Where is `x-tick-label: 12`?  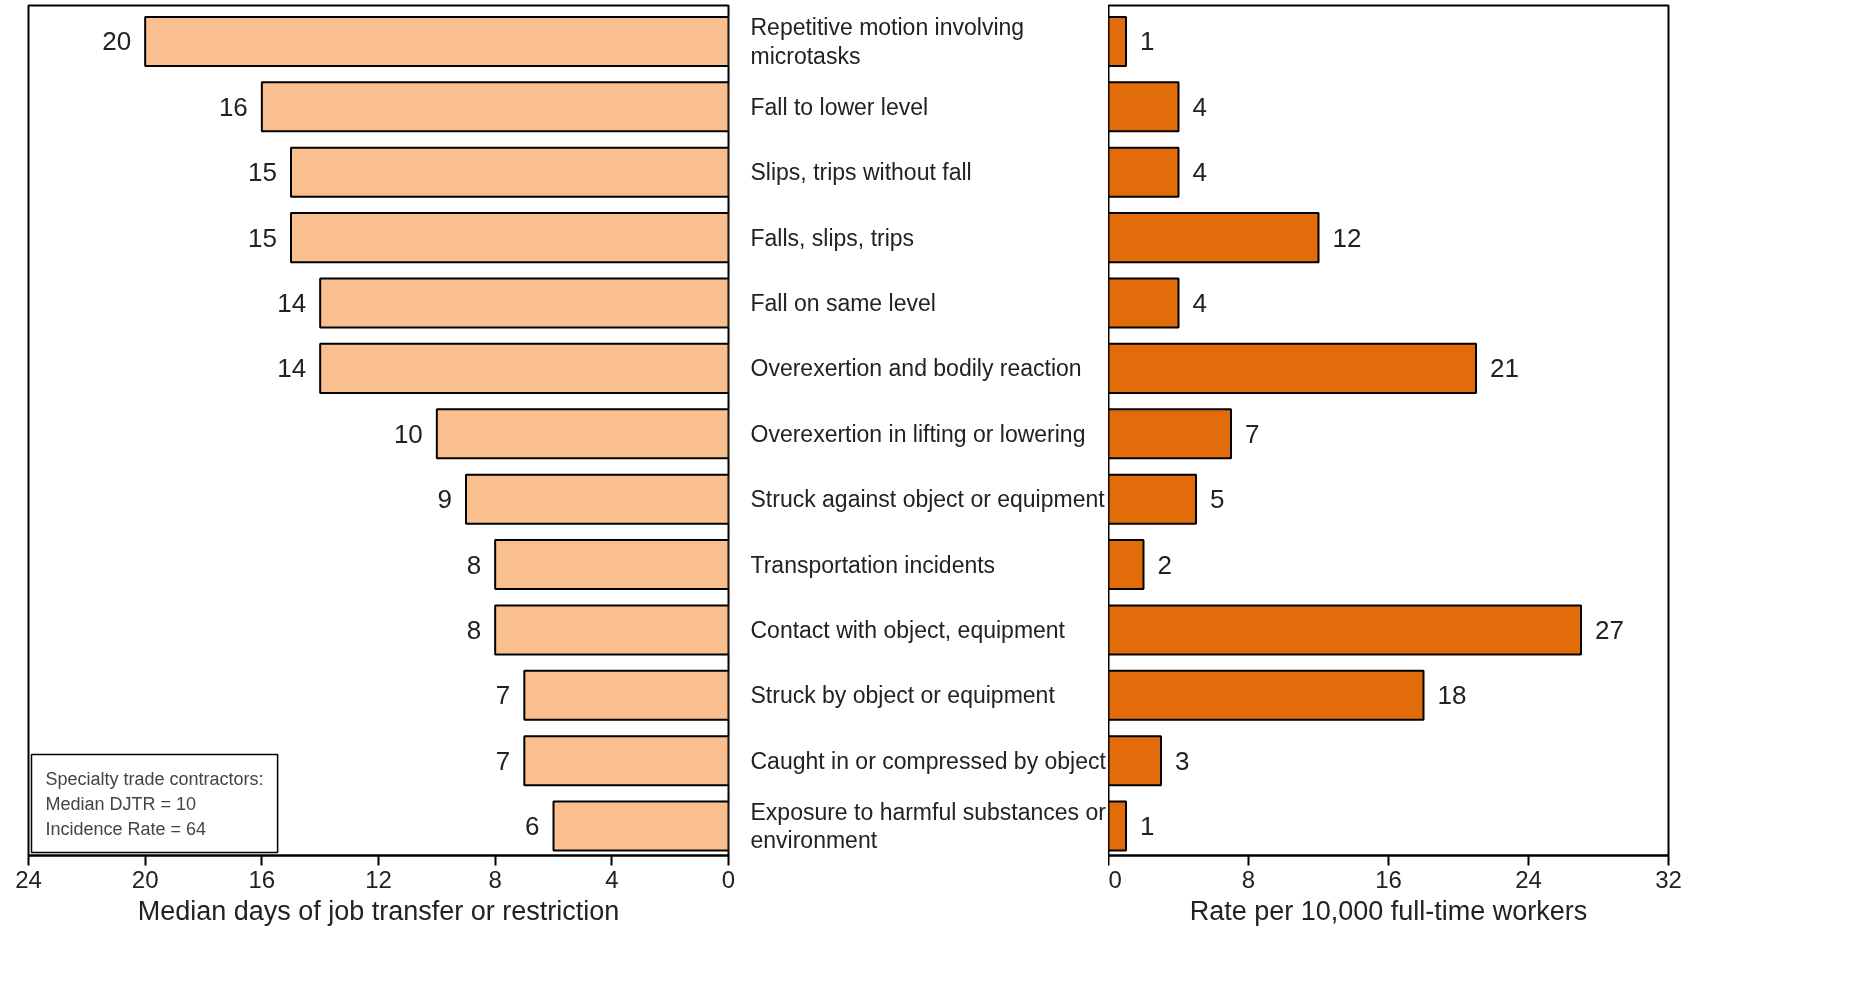 x-tick-label: 12 is located at coordinates (378, 879).